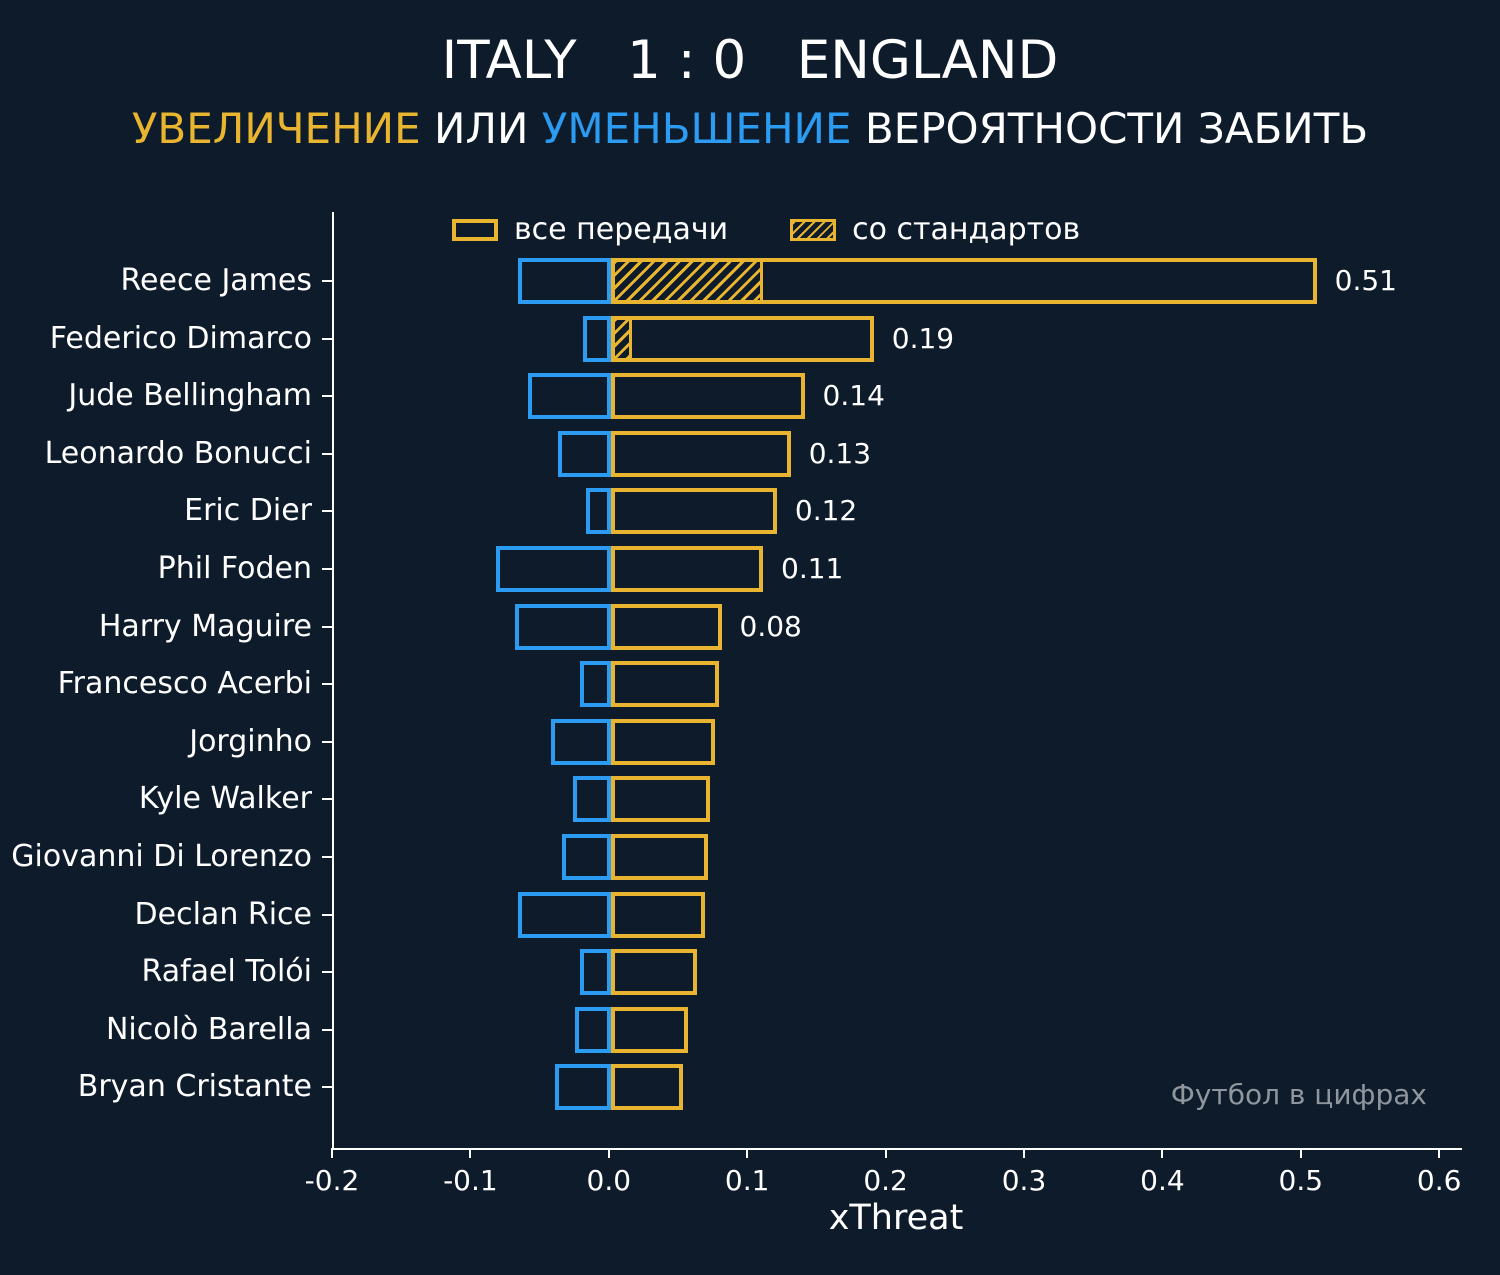 This screenshot has width=1500, height=1275. Describe the element at coordinates (180, 338) in the screenshot. I see `player-name: Federico Dimarco` at that location.